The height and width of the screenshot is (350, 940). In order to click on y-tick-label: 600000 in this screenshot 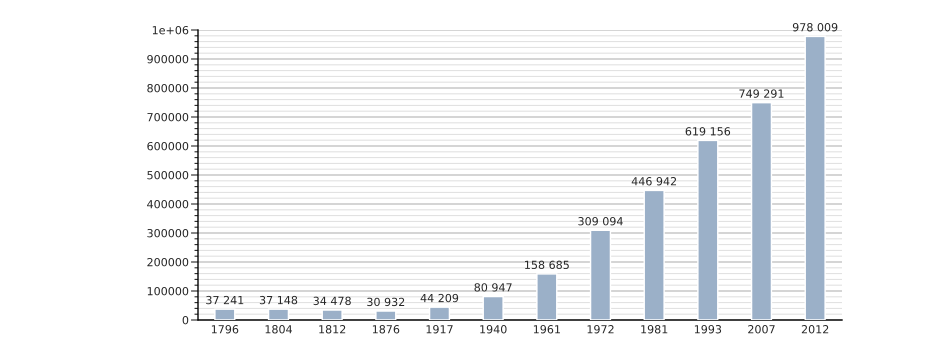, I will do `click(167, 146)`.